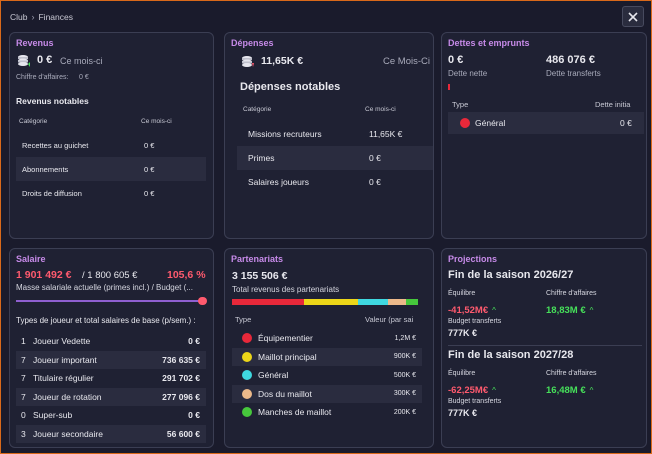 Image resolution: width=652 pixels, height=454 pixels. I want to click on depenses-row-value: 11,65K €, so click(386, 134).